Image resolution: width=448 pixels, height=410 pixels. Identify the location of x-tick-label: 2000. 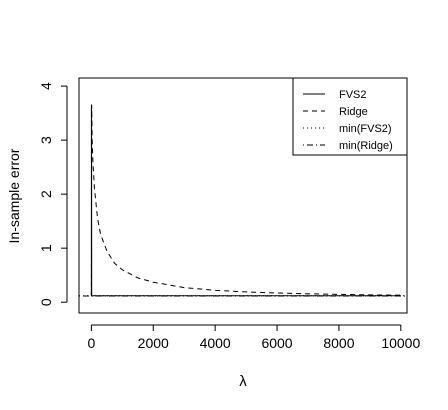
(153, 343).